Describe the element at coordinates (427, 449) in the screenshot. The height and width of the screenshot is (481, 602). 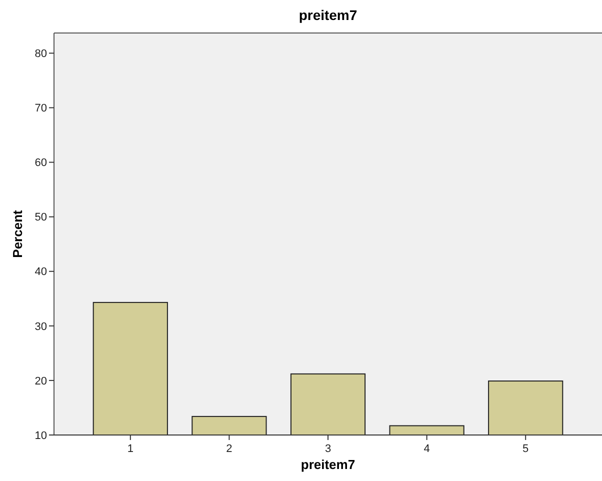
I see `x-tick-label: 4` at that location.